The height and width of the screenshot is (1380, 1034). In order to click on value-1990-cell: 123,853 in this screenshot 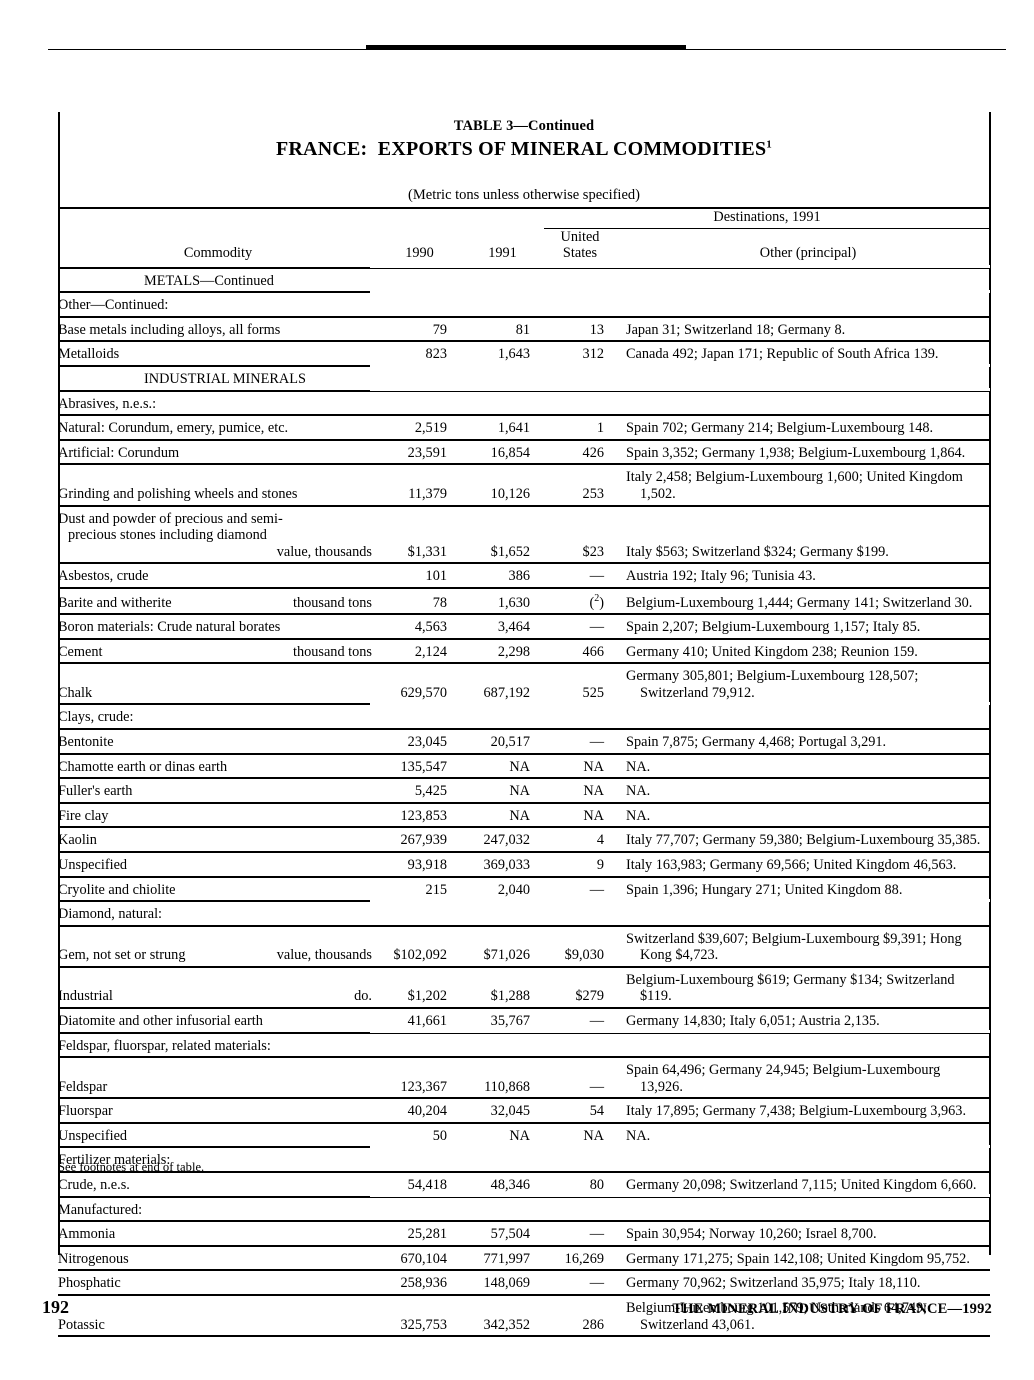, I will do `click(419, 814)`.